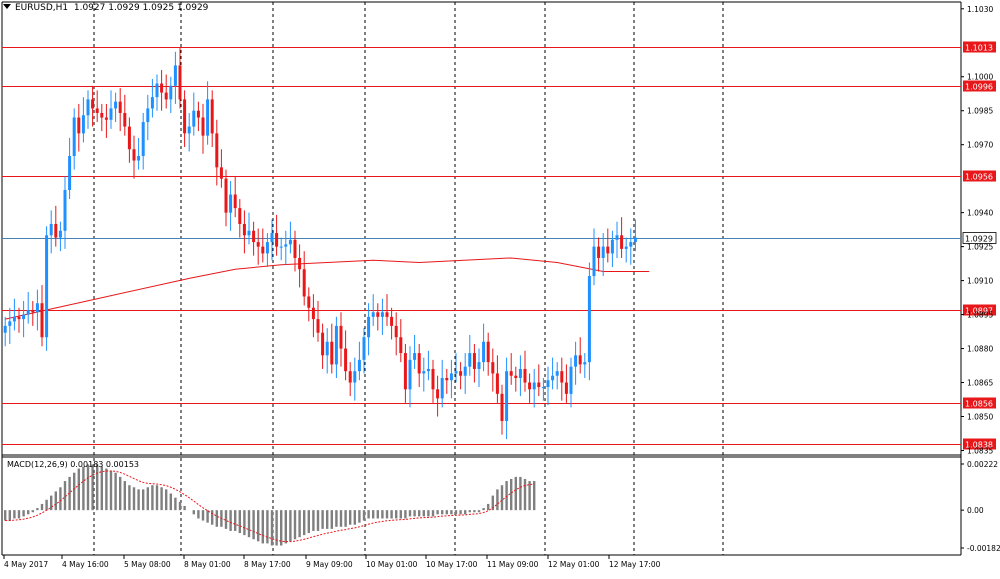 The width and height of the screenshot is (1000, 579). Describe the element at coordinates (7, 6) in the screenshot. I see `dropdown-triangle-icon` at that location.